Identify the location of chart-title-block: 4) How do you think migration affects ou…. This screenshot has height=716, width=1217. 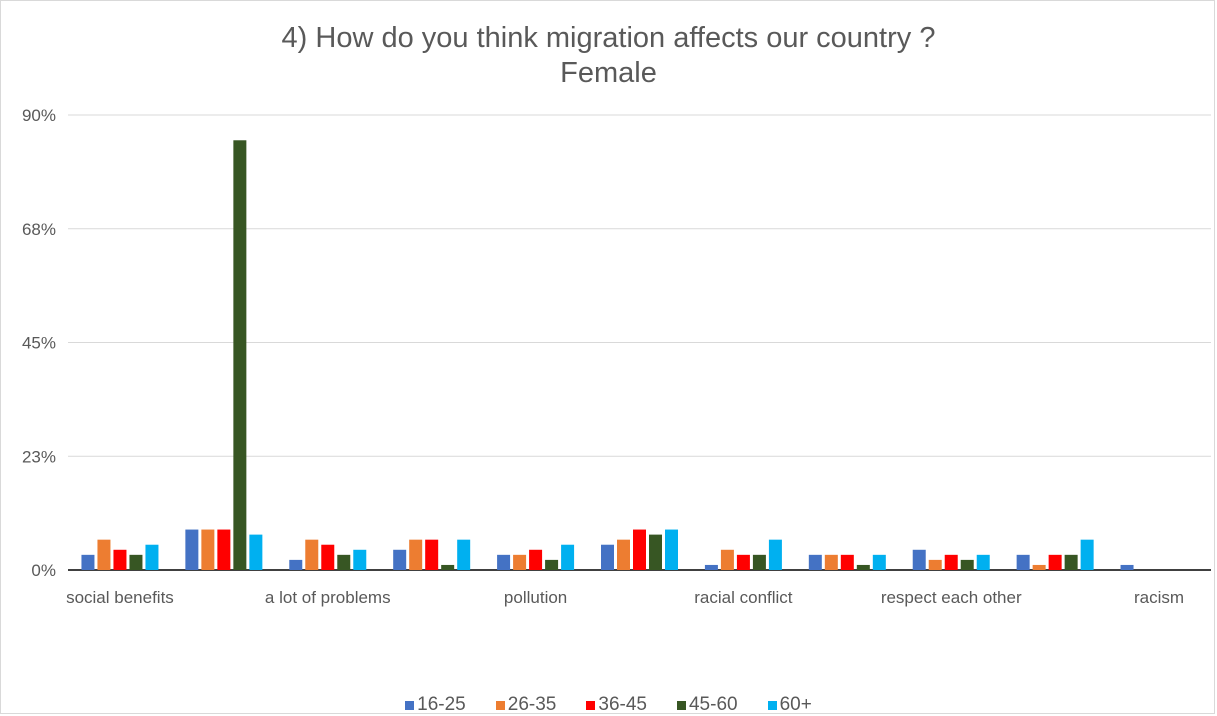
(608, 56).